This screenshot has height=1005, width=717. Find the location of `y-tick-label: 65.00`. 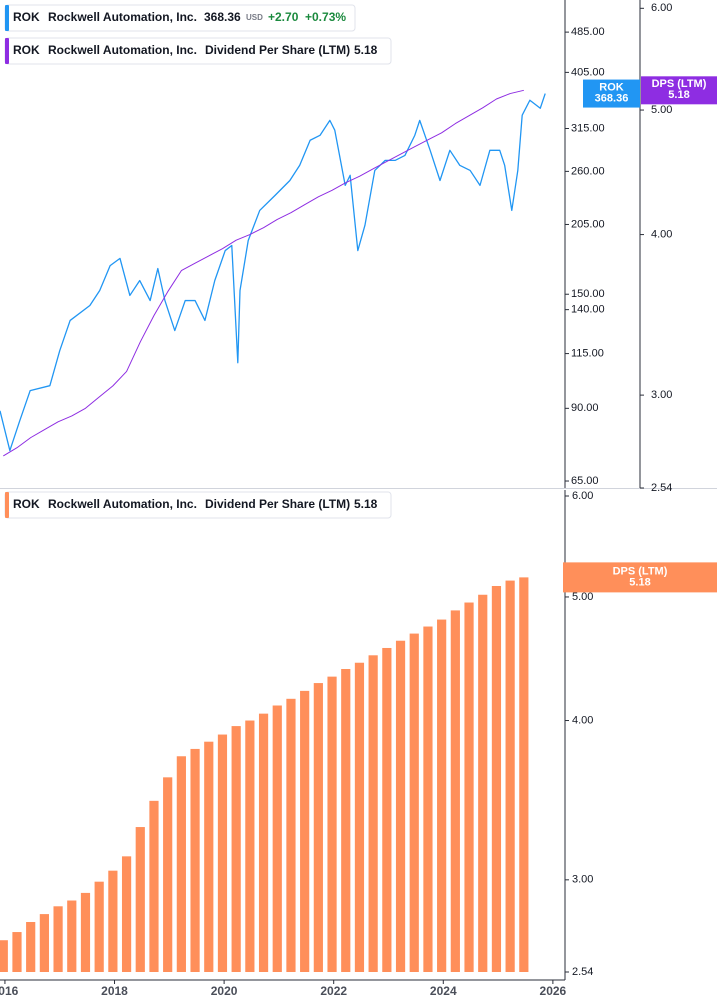

y-tick-label: 65.00 is located at coordinates (585, 481).